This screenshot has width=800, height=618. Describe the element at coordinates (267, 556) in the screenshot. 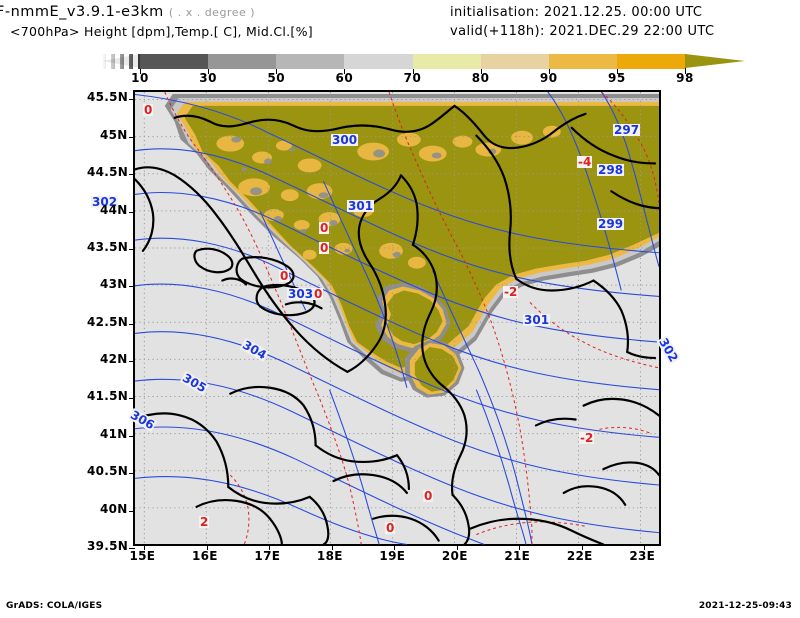

I see `x-axis-label: 17E` at that location.